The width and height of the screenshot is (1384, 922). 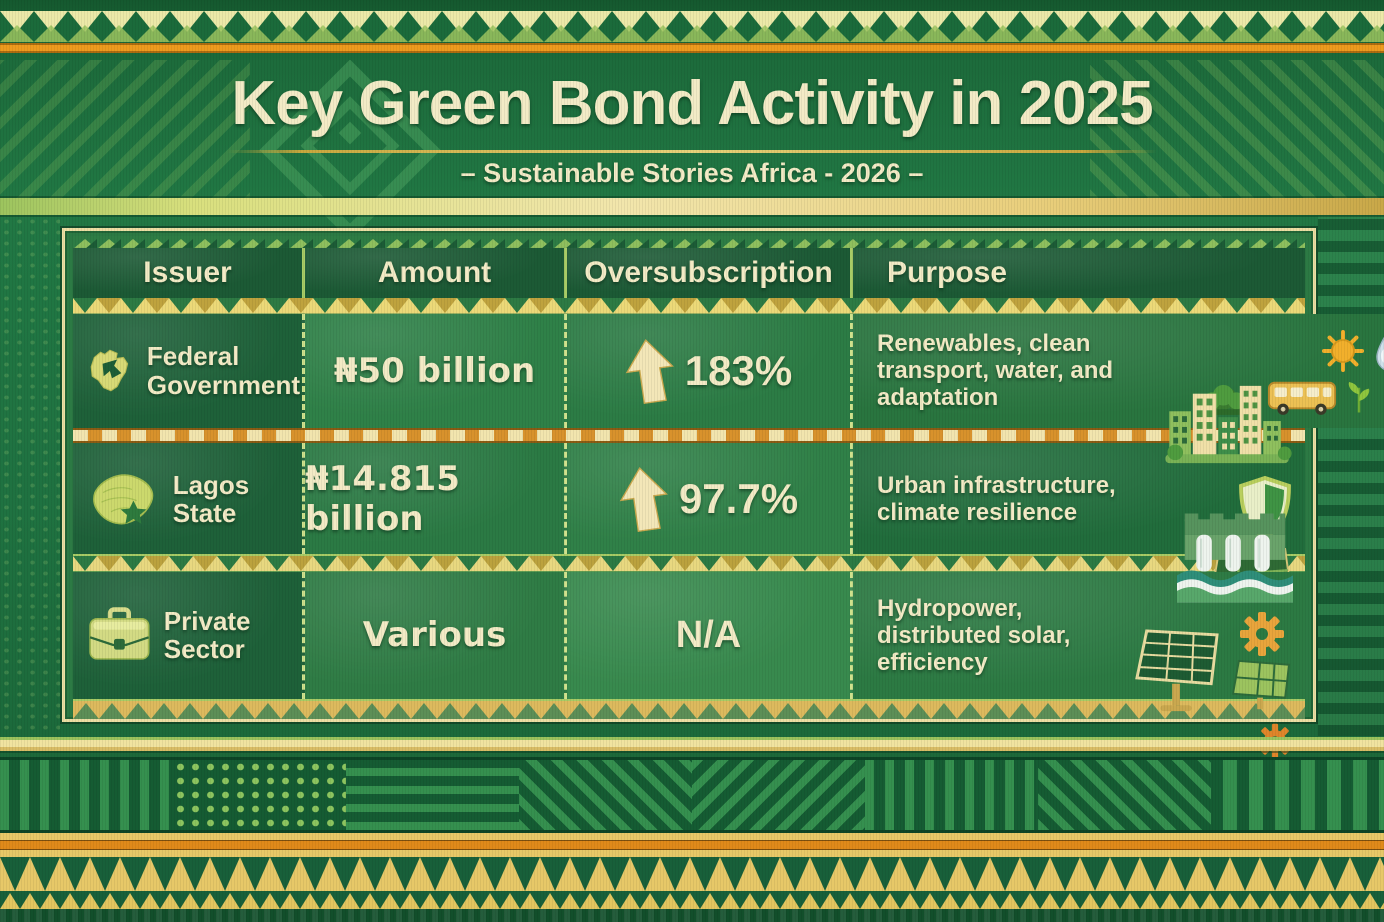 I want to click on top-orange-stripe, so click(x=692, y=48).